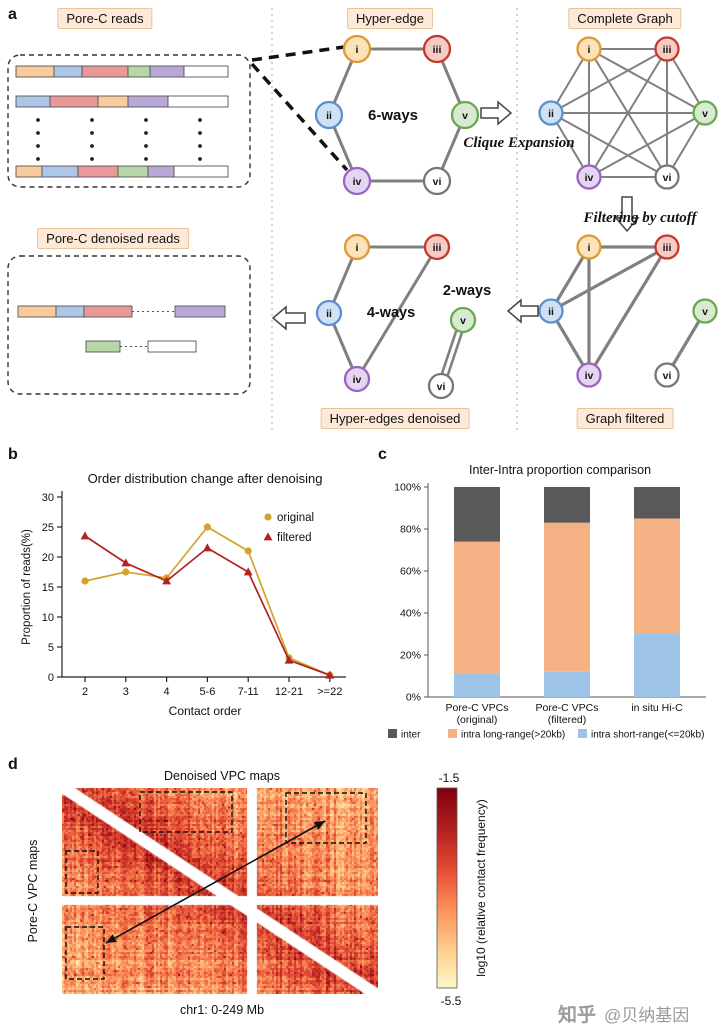 This screenshot has height=1029, width=724. I want to click on node-label-hyper-v: v, so click(465, 116).